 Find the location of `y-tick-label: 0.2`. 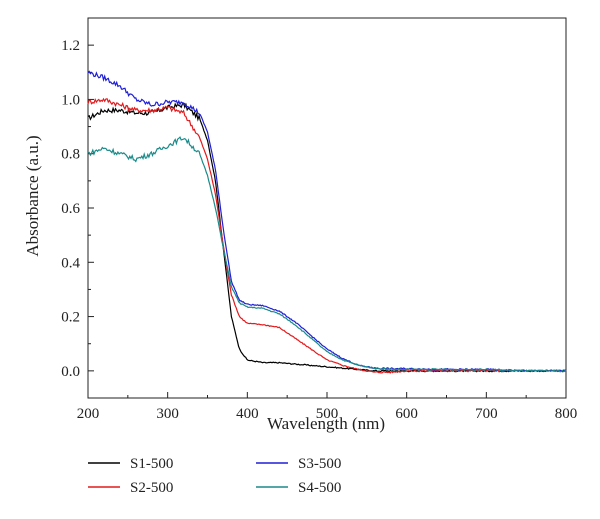

y-tick-label: 0.2 is located at coordinates (70, 318).